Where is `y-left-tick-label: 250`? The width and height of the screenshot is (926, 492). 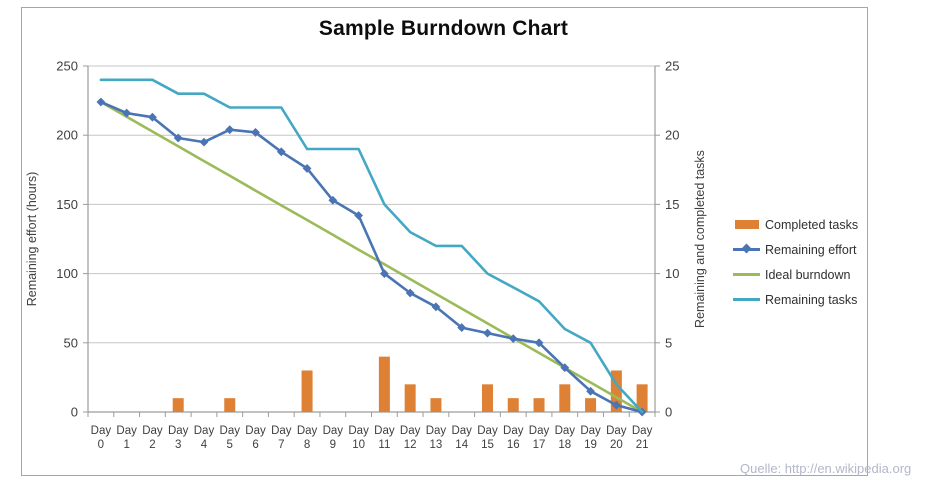
y-left-tick-label: 250 is located at coordinates (67, 66).